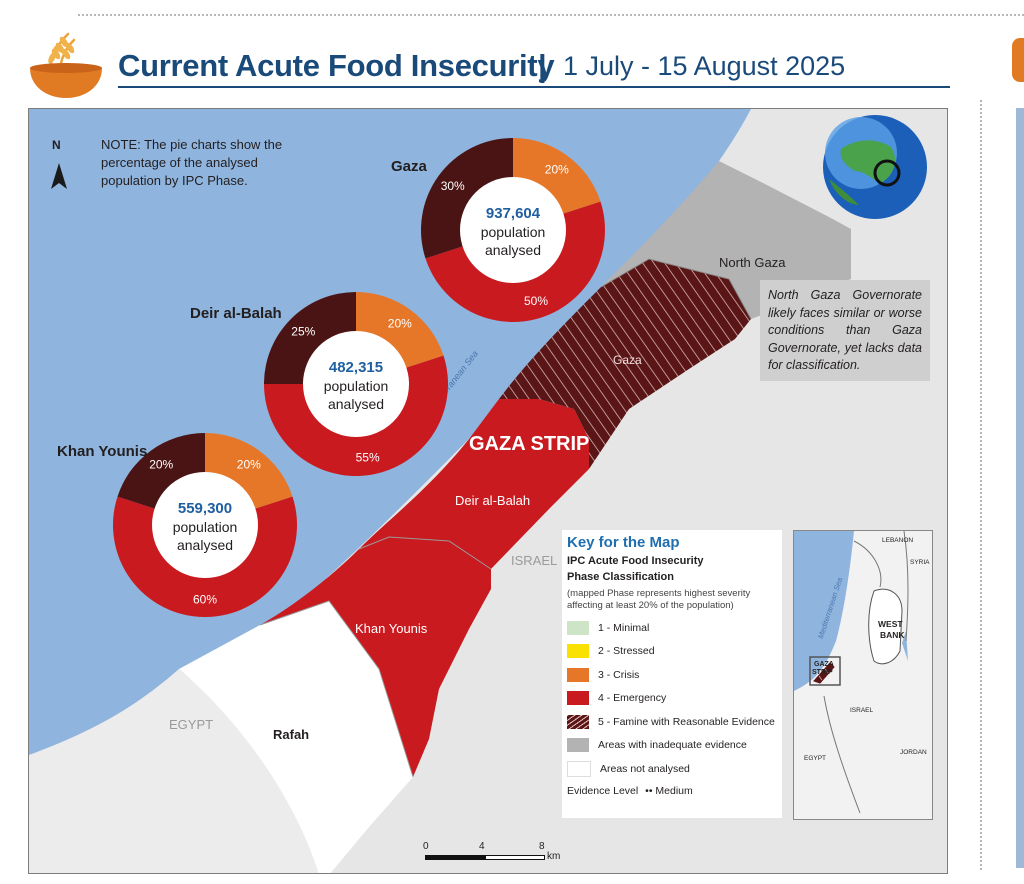 The image size is (1024, 884). What do you see at coordinates (205, 600) in the screenshot?
I see `pie-value-label: 60%` at bounding box center [205, 600].